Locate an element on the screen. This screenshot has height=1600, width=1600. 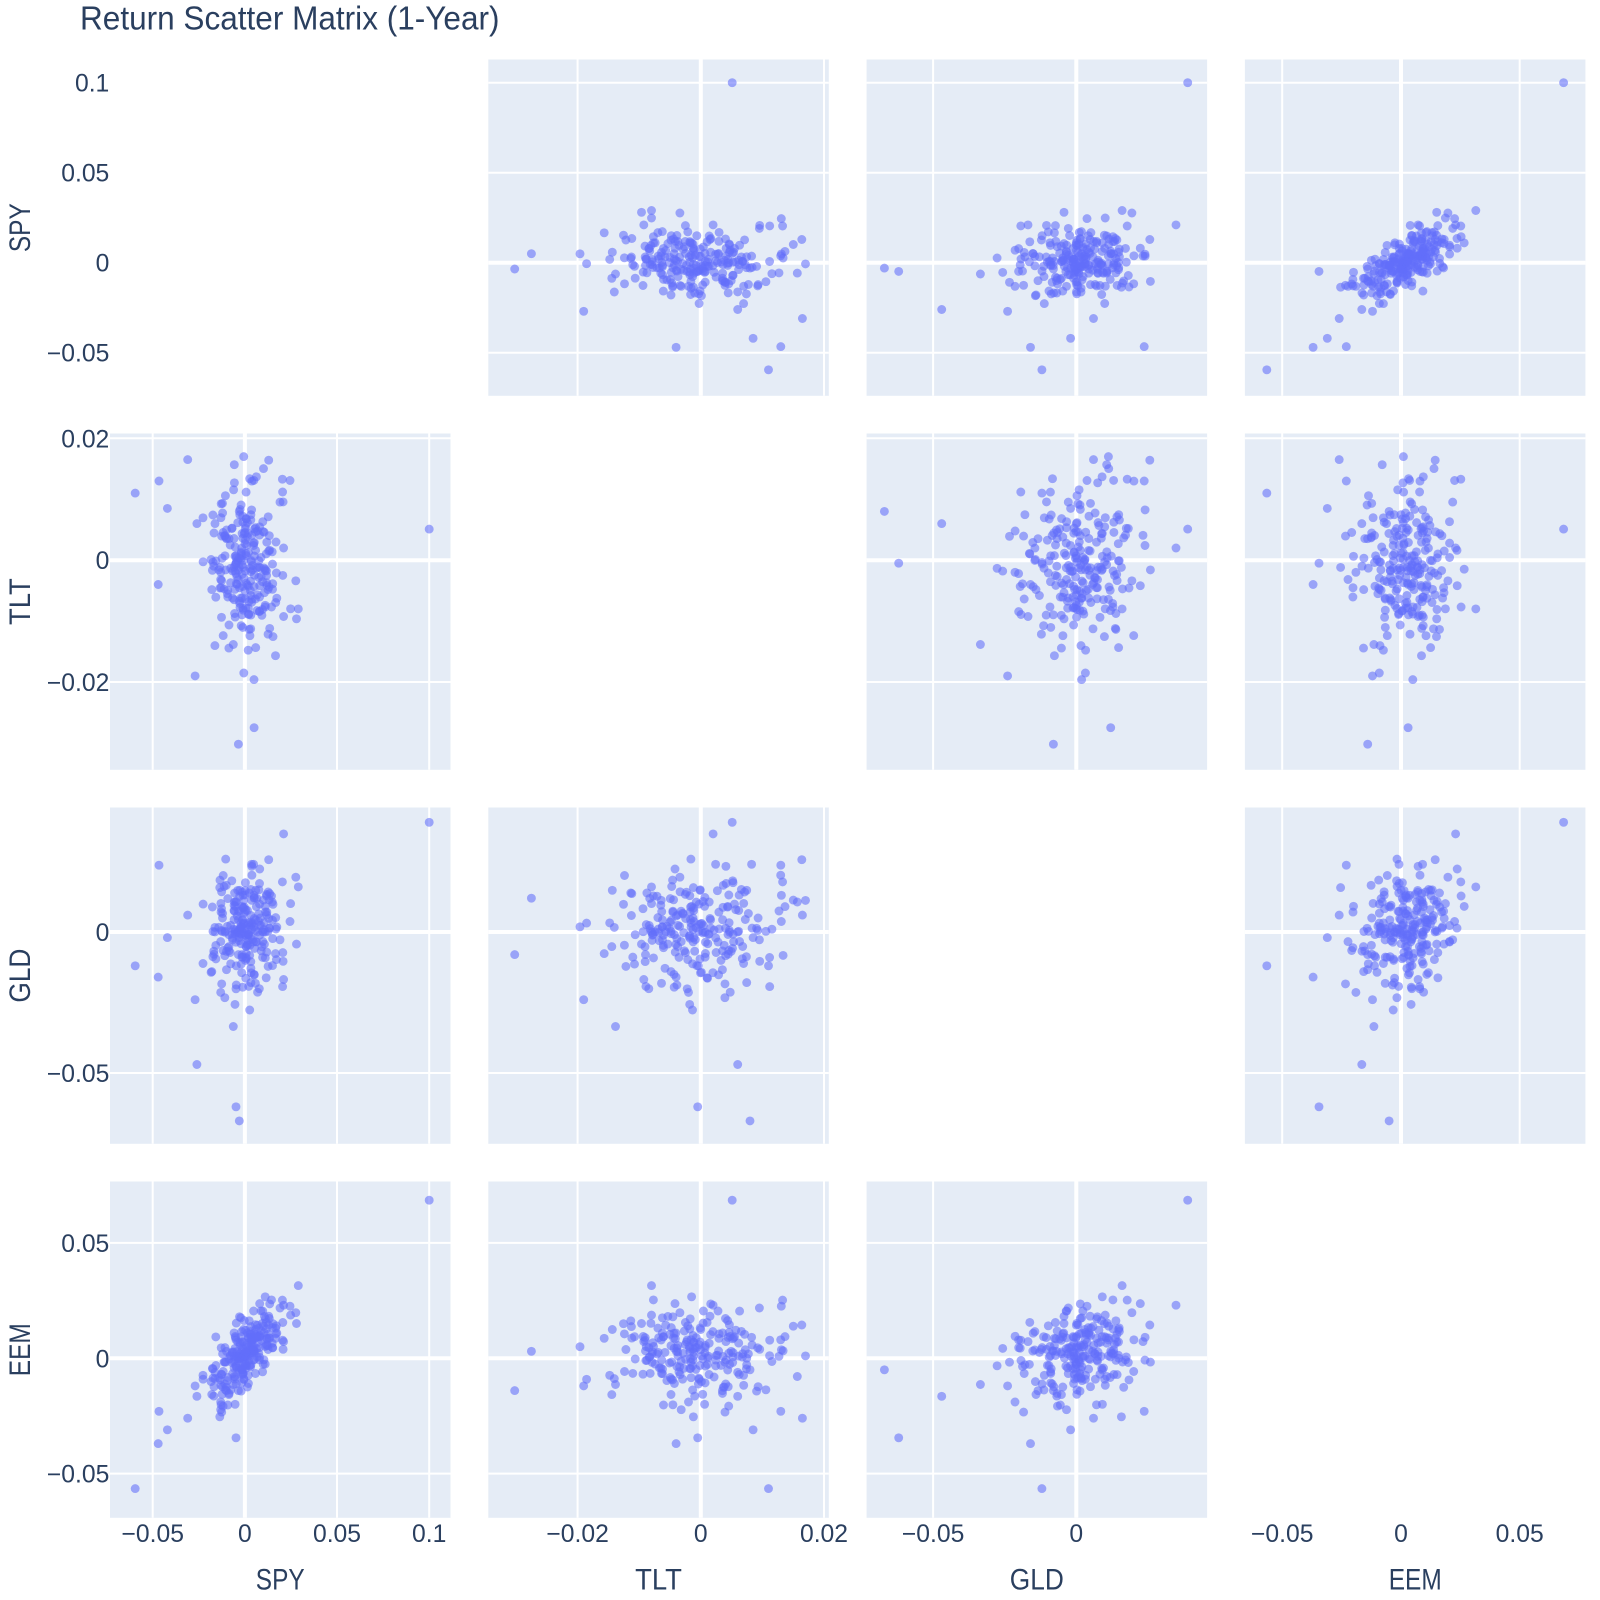
svg-text: Return Scatter Matrix (1-Year) is located at coordinates (290, 18).